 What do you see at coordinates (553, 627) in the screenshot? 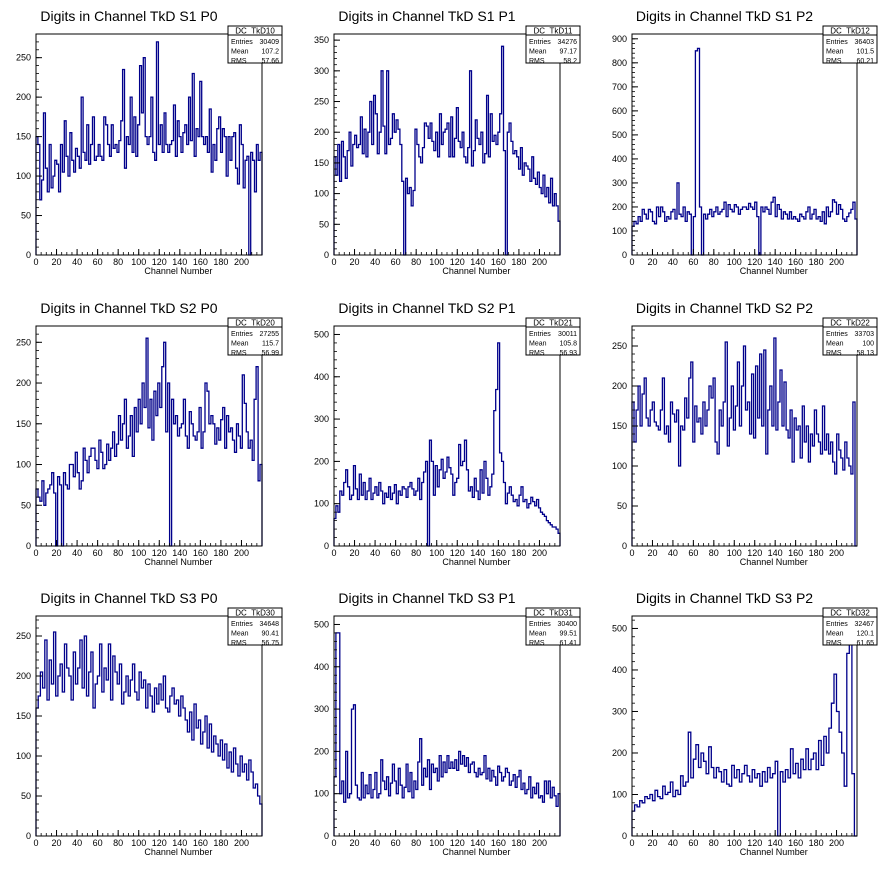
I see `stats-box: DC_TkD31 Entries 30400 Mean 99.51 RMS 61.41` at bounding box center [553, 627].